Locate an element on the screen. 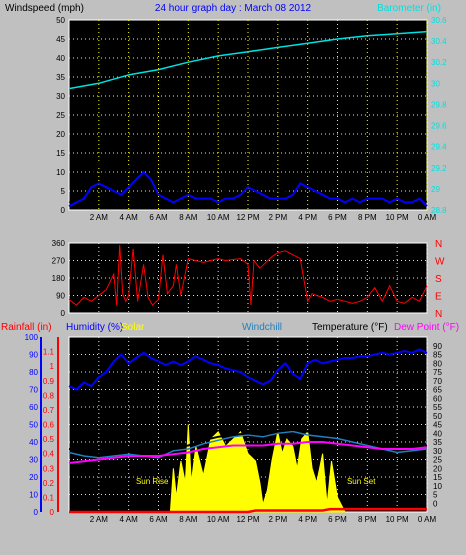 The image size is (466, 555). sunset-annotation: Sun Set is located at coordinates (361, 481).